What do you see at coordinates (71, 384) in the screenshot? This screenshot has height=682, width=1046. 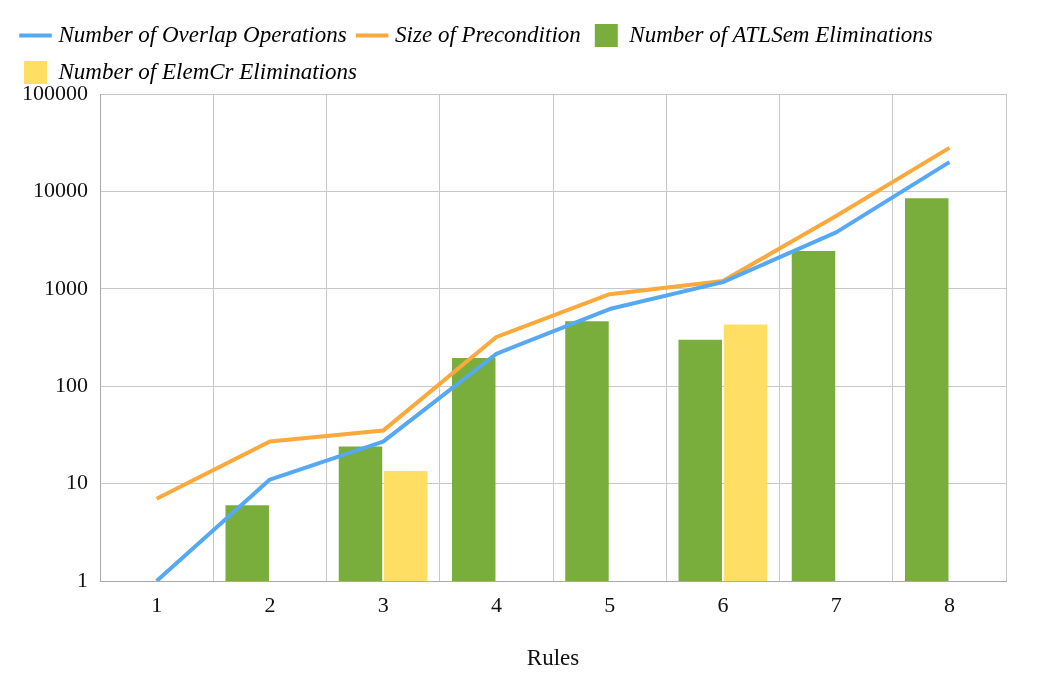 I see `y-tick-label: 100` at bounding box center [71, 384].